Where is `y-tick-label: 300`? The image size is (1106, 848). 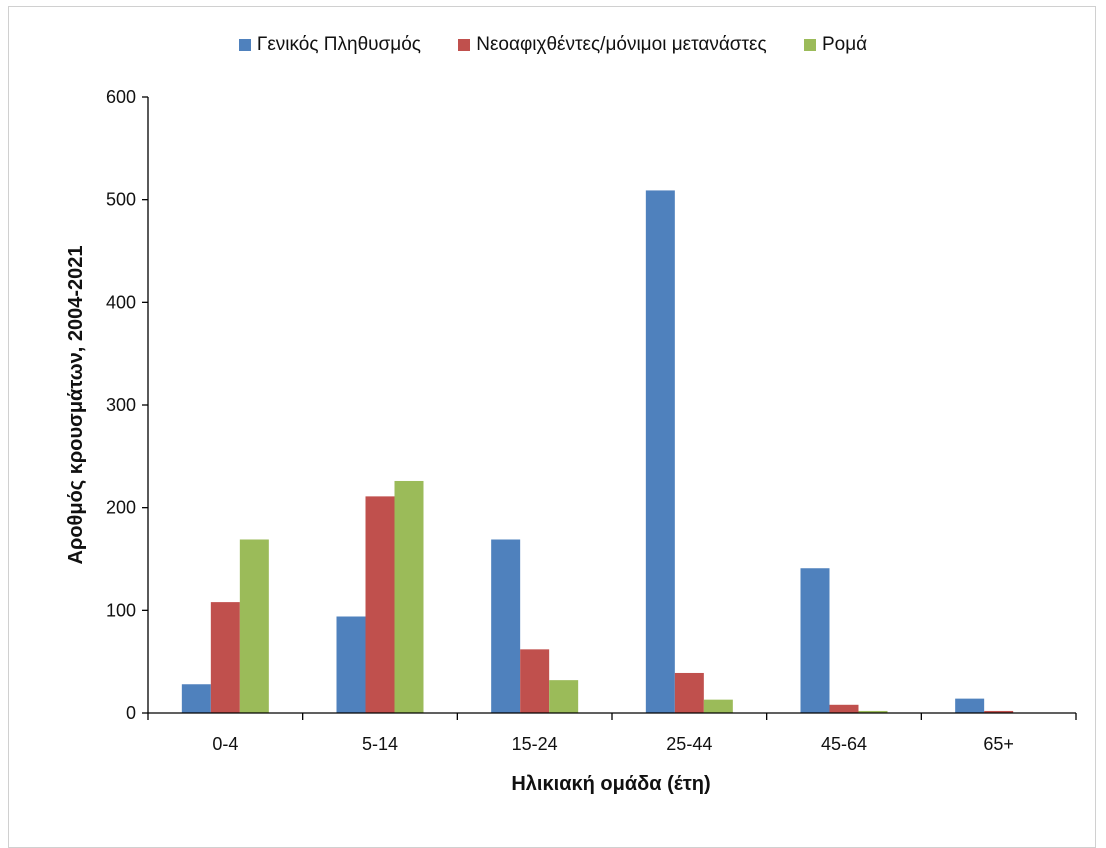 y-tick-label: 300 is located at coordinates (121, 405).